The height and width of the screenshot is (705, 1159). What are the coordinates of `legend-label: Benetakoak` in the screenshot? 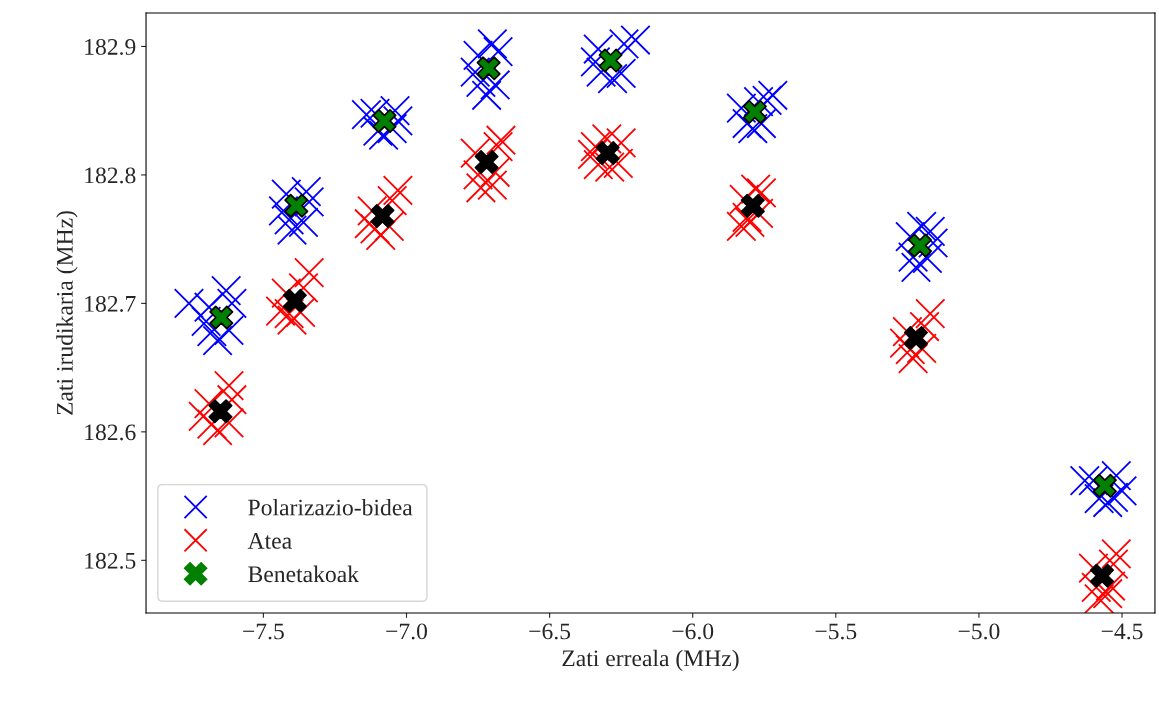 It's located at (304, 574).